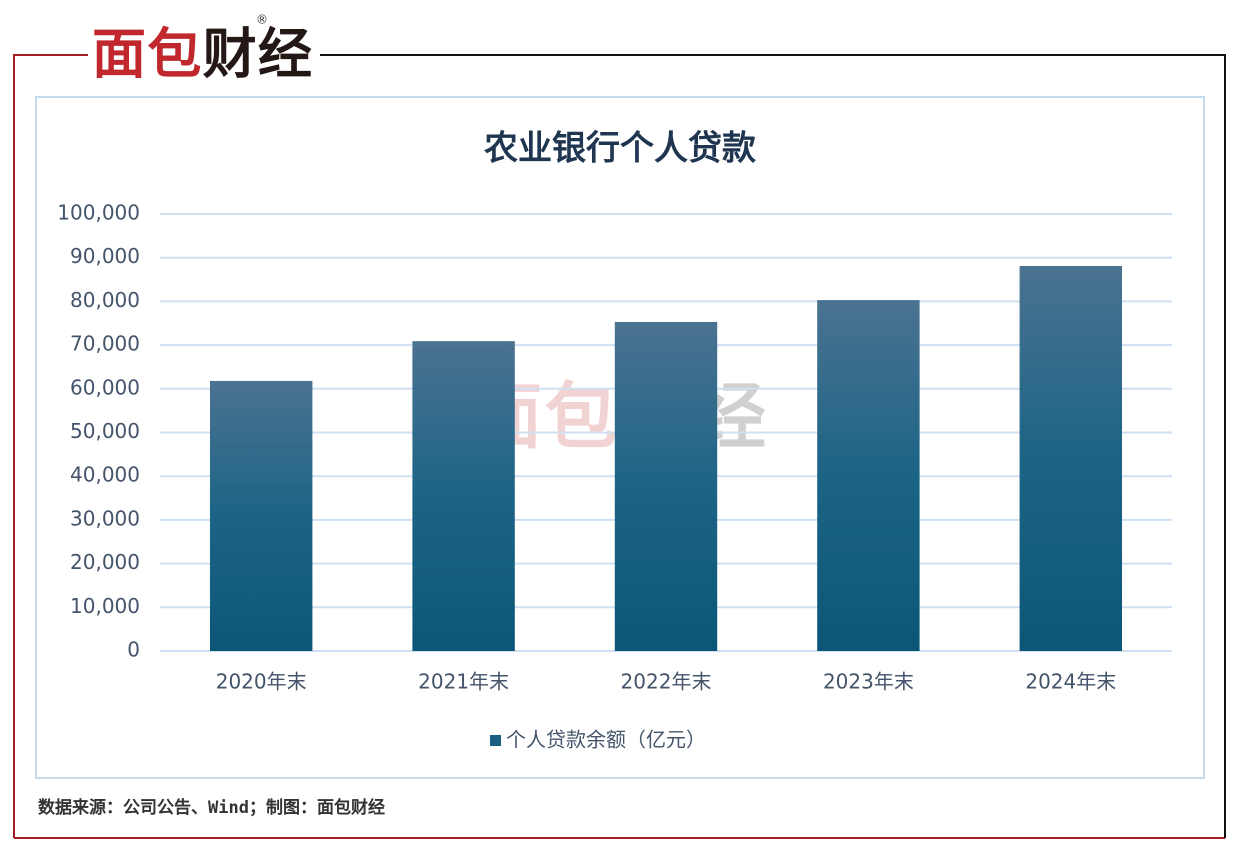 This screenshot has width=1240, height=855. I want to click on chart-title: 农业银行个人贷款, so click(620, 149).